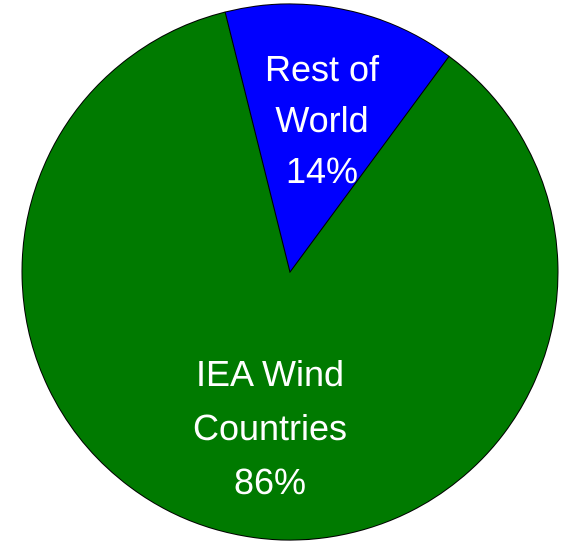 This screenshot has height=542, width=568. I want to click on slice-percent-label: 14%, so click(322, 170).